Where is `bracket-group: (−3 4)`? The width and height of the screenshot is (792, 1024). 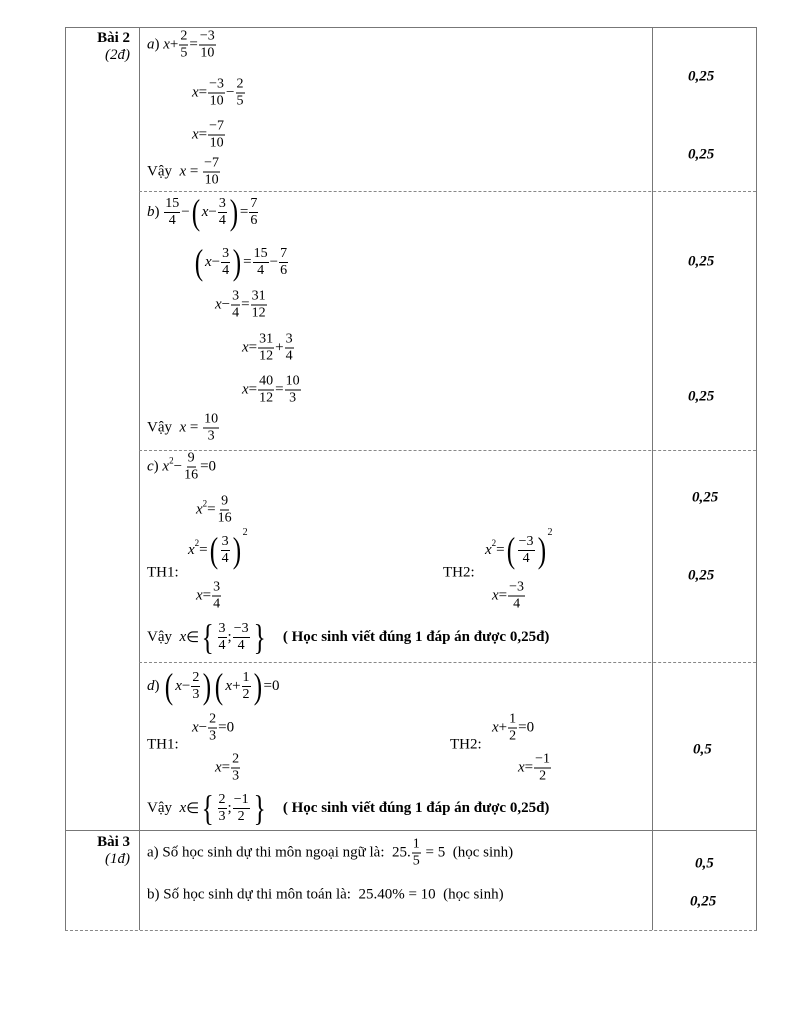
bracket-group: (−3 4) is located at coordinates (526, 550).